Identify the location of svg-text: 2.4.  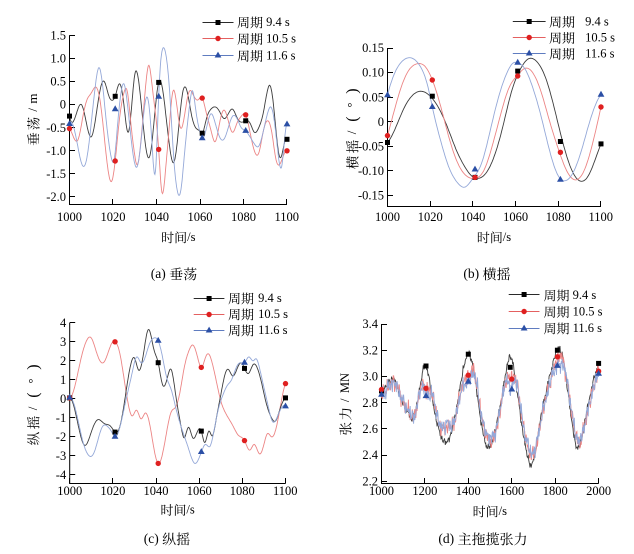
(370, 455).